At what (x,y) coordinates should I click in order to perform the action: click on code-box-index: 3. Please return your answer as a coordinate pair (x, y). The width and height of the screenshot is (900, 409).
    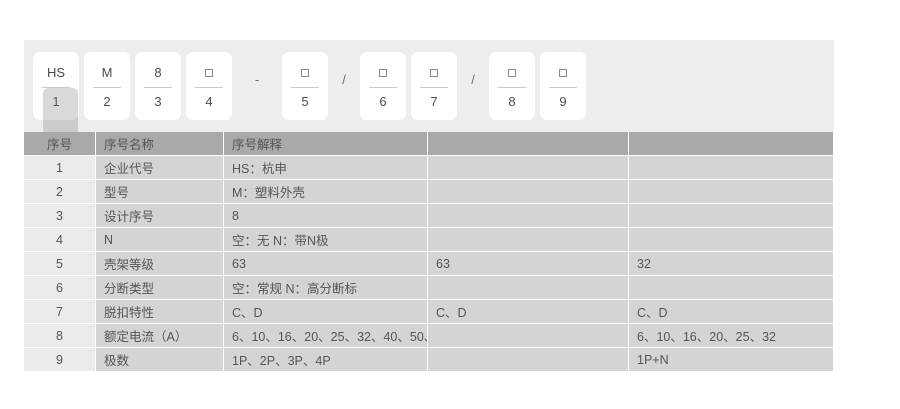
    Looking at the image, I should click on (158, 101).